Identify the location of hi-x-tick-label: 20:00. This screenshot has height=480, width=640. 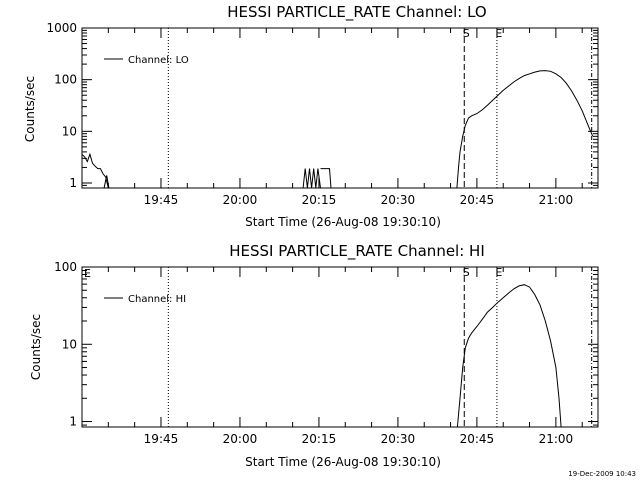
(240, 439).